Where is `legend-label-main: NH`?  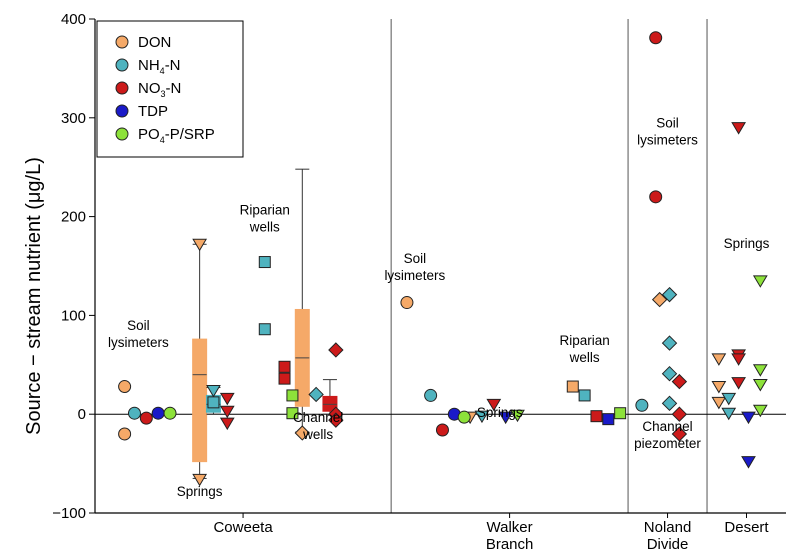
legend-label-main: NH is located at coordinates (149, 65).